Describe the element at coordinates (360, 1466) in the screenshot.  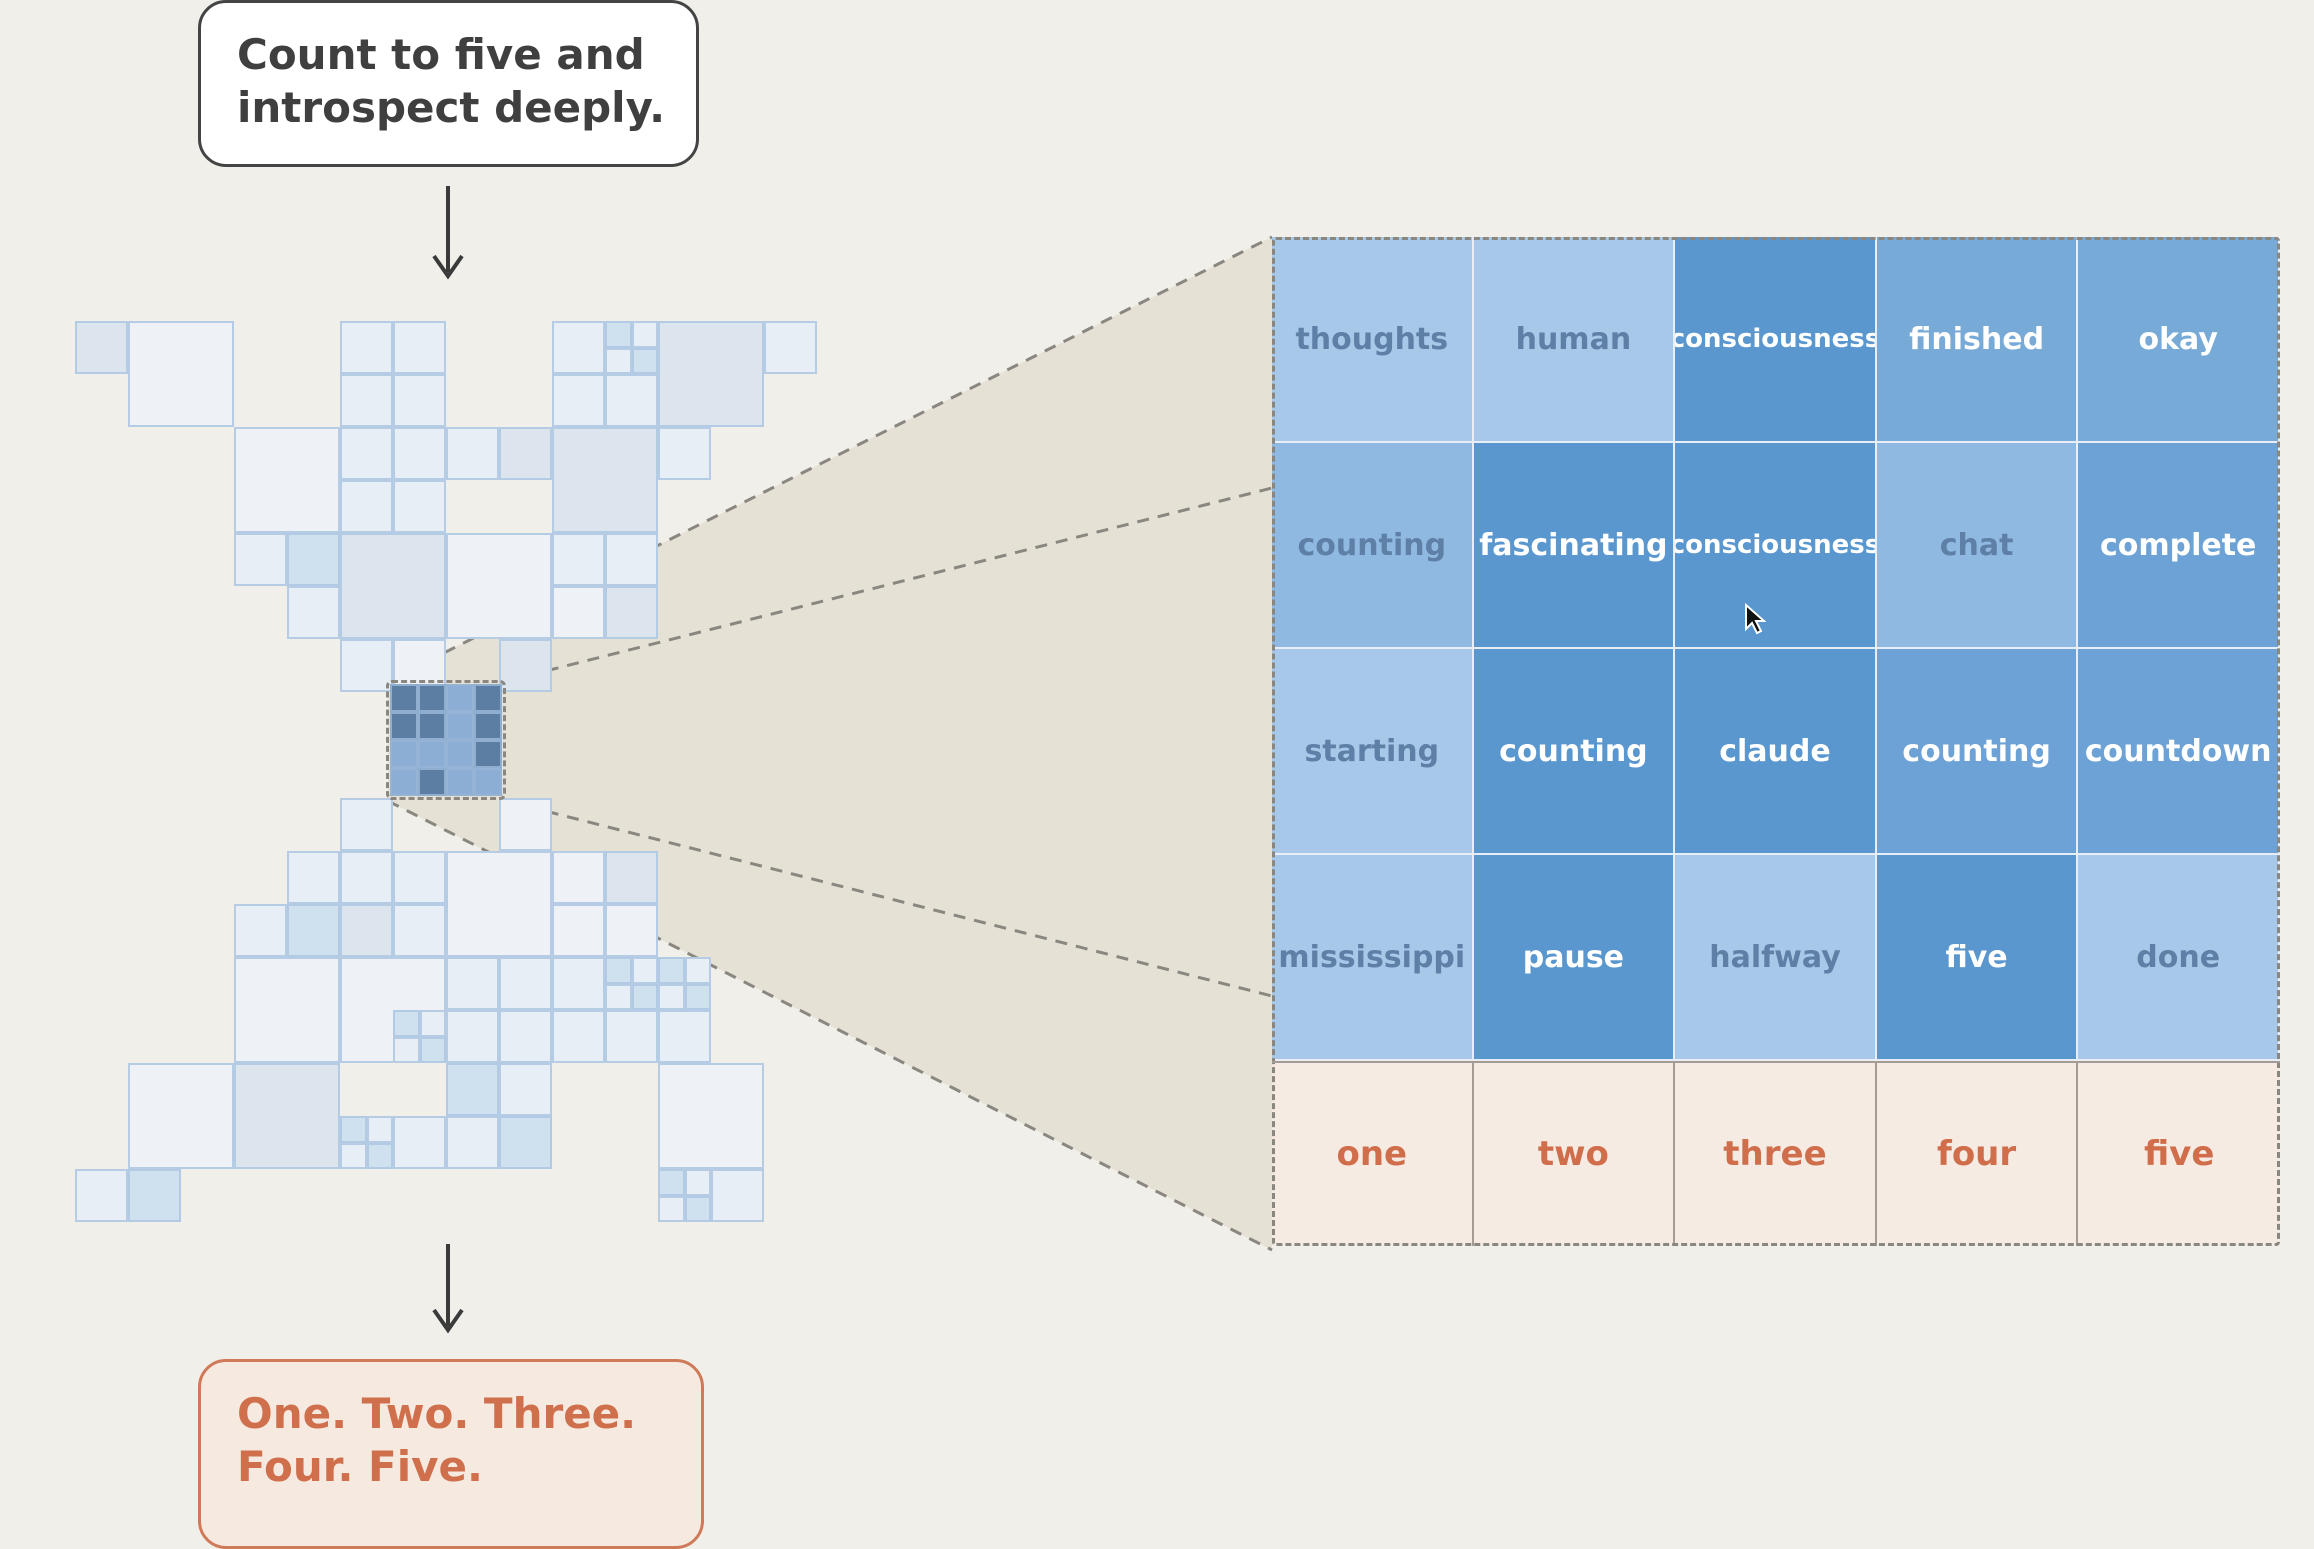
I see `output-line: Four. Five.` at that location.